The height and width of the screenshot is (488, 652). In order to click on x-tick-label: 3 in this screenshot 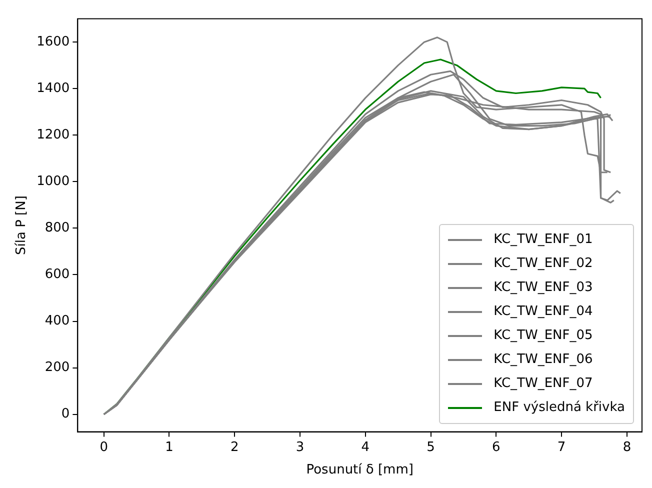, I will do `click(300, 447)`.